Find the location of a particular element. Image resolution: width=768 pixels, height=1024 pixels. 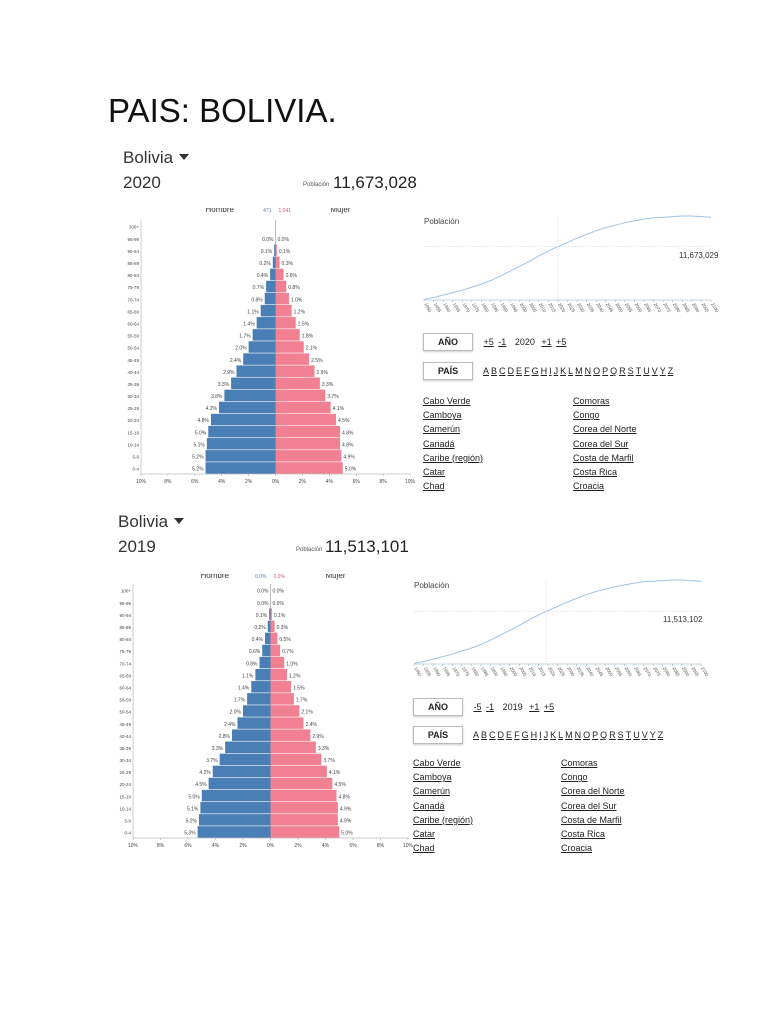

male-bar is located at coordinates (253, 383).